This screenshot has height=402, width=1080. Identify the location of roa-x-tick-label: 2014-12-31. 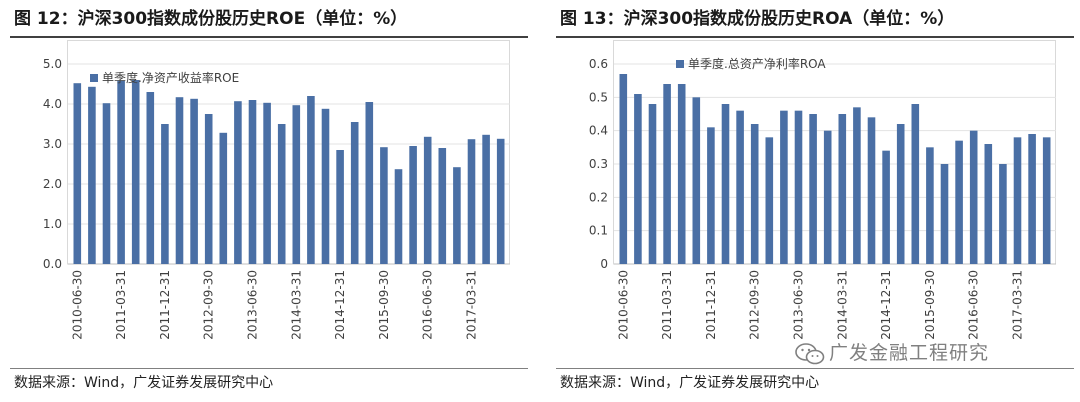
(886, 305).